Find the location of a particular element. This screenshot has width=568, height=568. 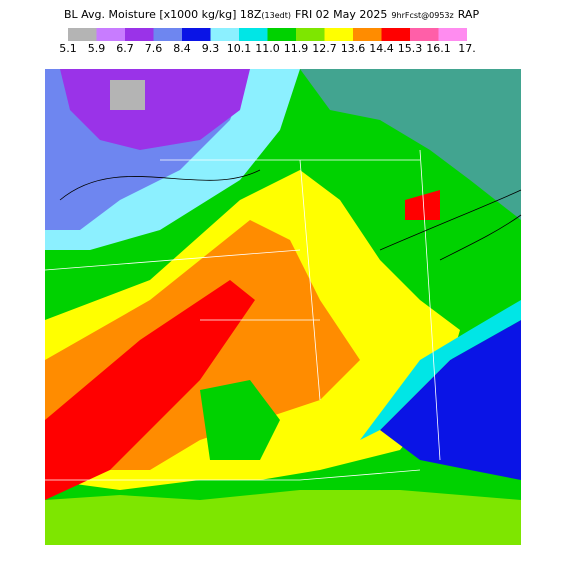

field-green-center is located at coordinates (240, 420).